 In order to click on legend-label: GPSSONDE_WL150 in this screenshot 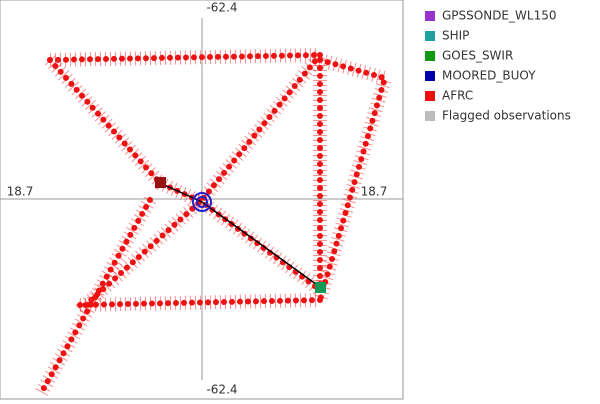, I will do `click(499, 16)`.